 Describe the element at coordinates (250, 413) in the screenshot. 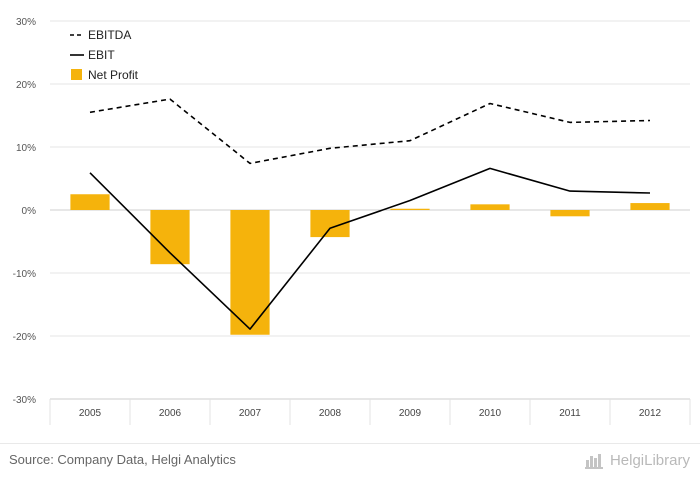

I see `x-tick-label: 2007` at that location.